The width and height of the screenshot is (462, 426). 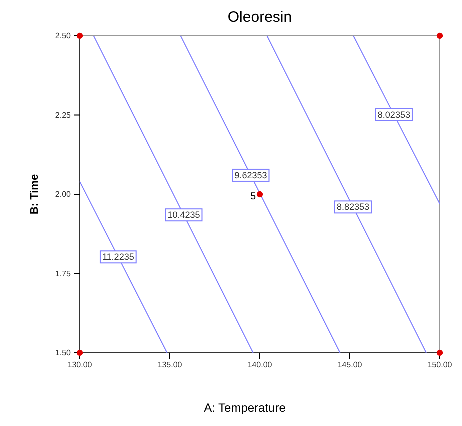 I want to click on series-label: 8.02353, so click(x=394, y=115).